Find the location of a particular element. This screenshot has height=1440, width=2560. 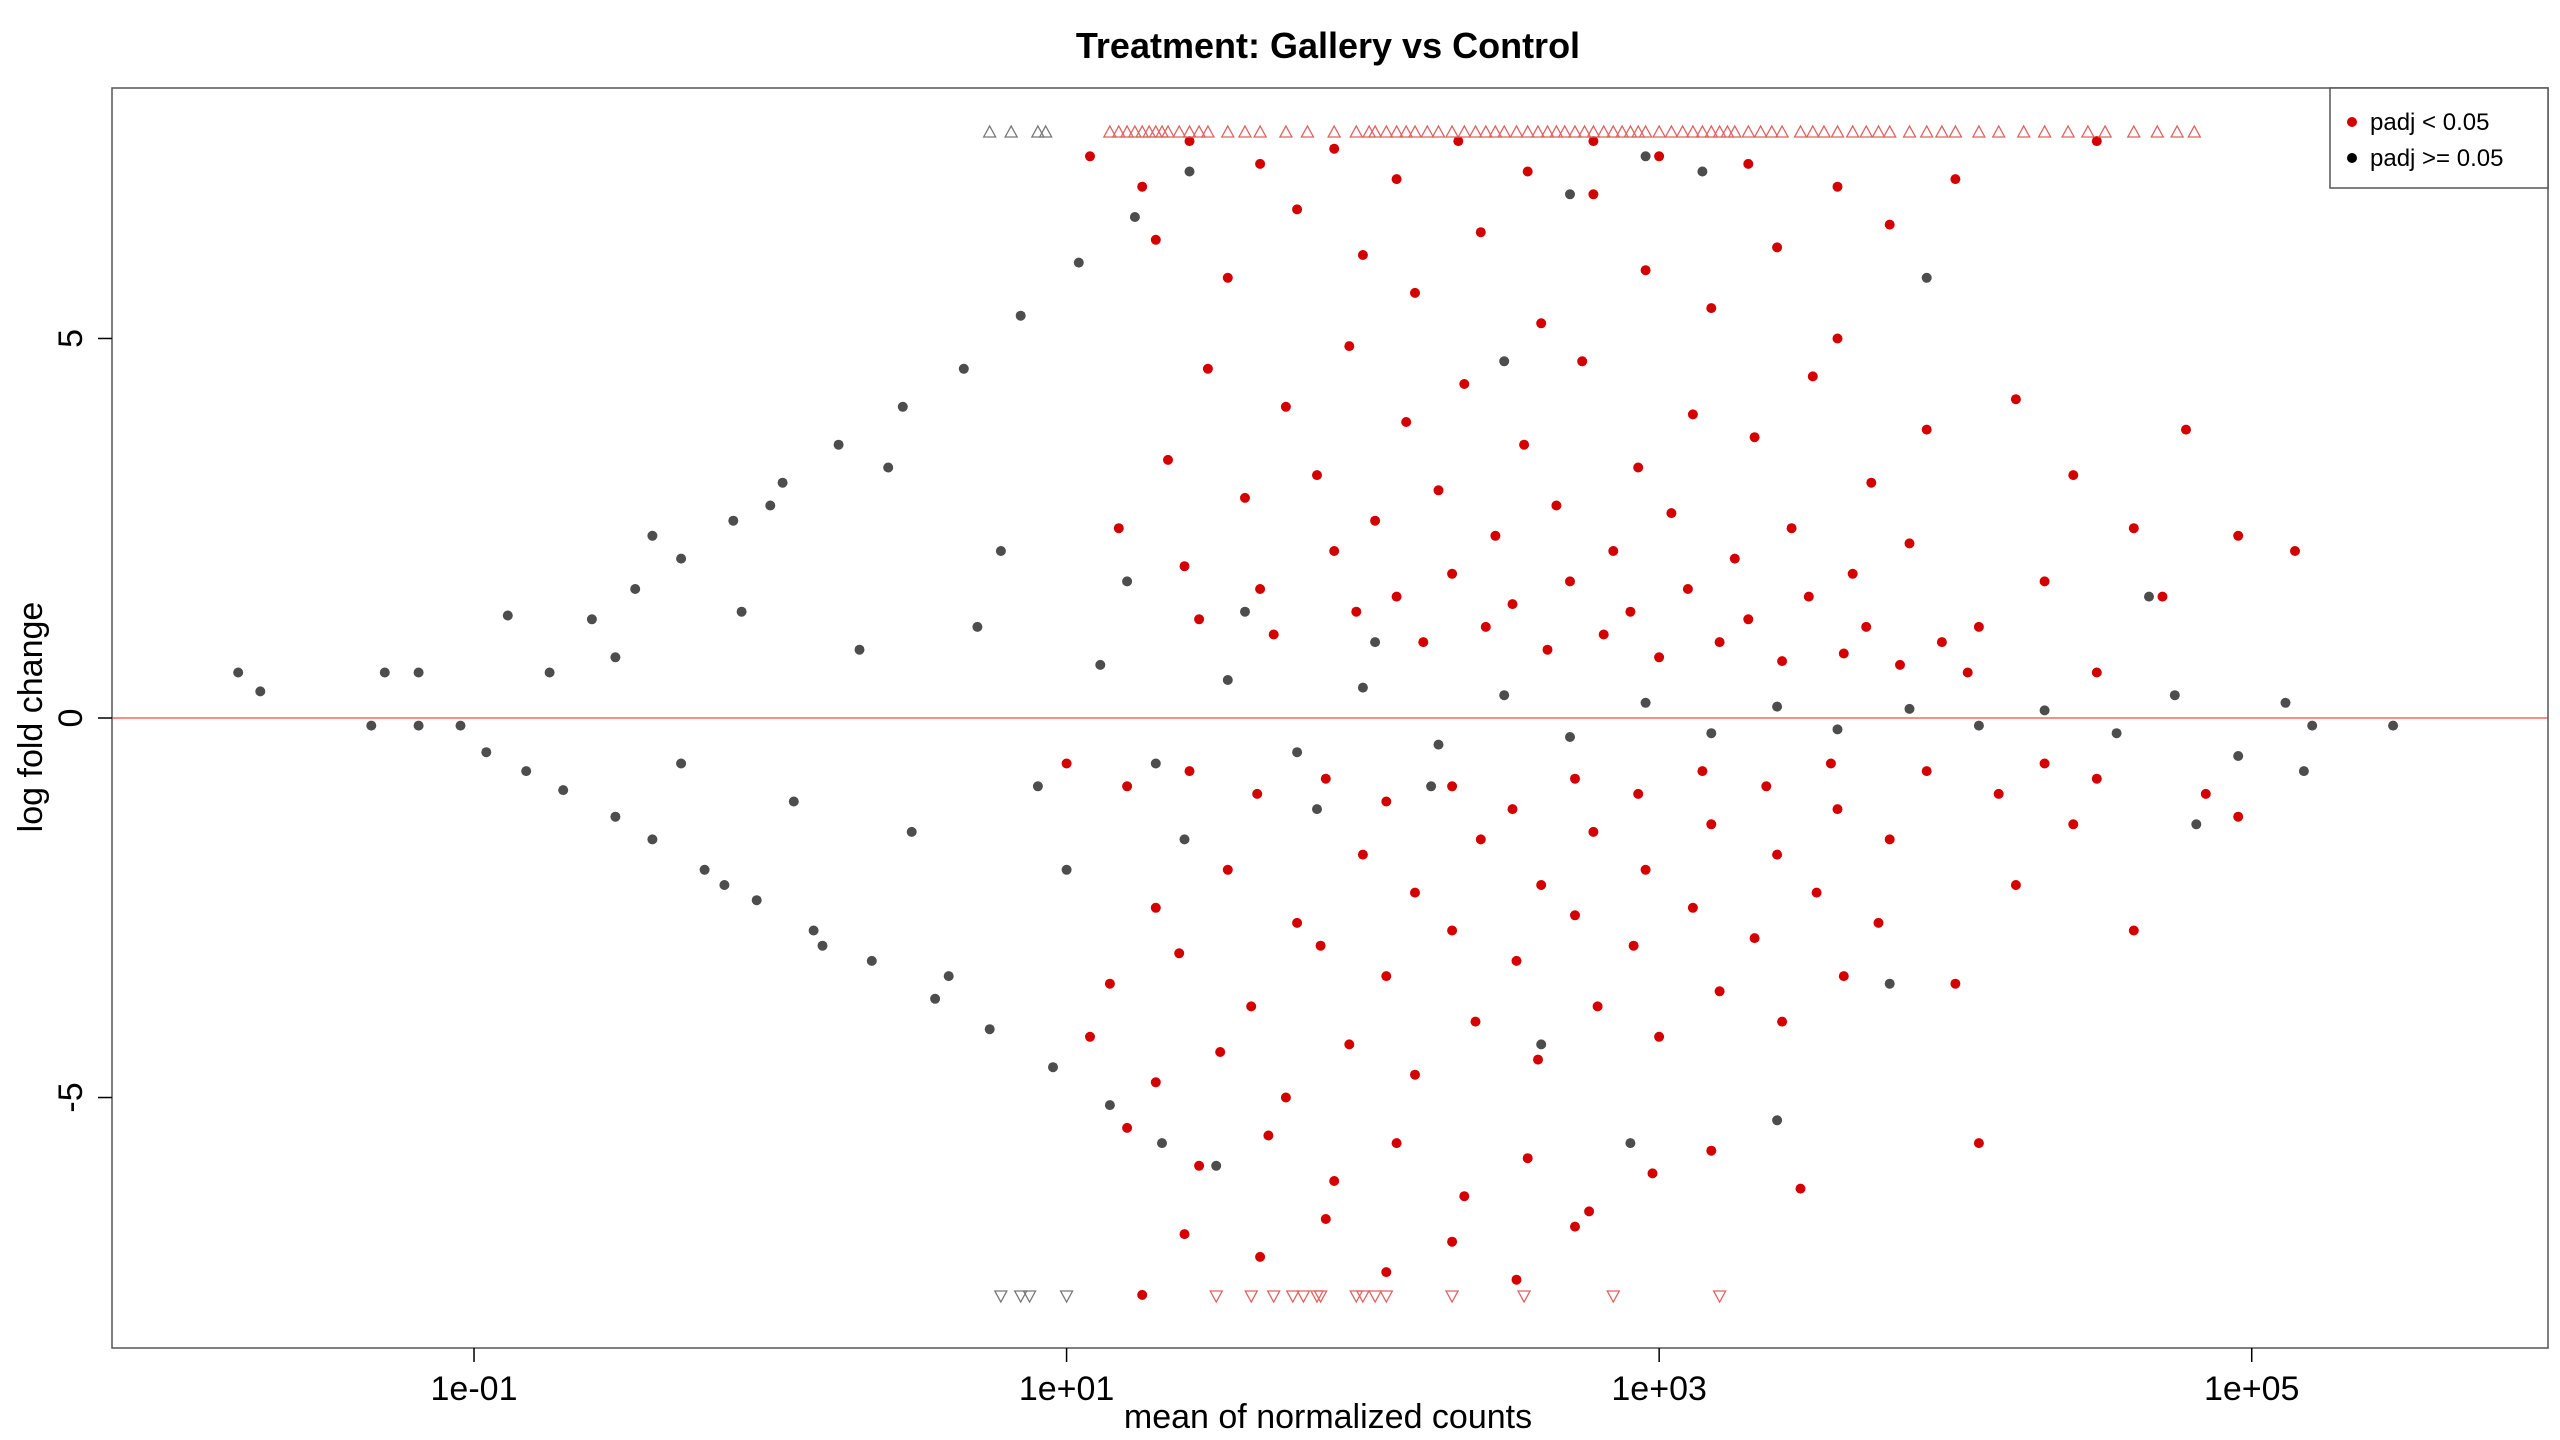

y-tick-label: 5 is located at coordinates (71, 338).